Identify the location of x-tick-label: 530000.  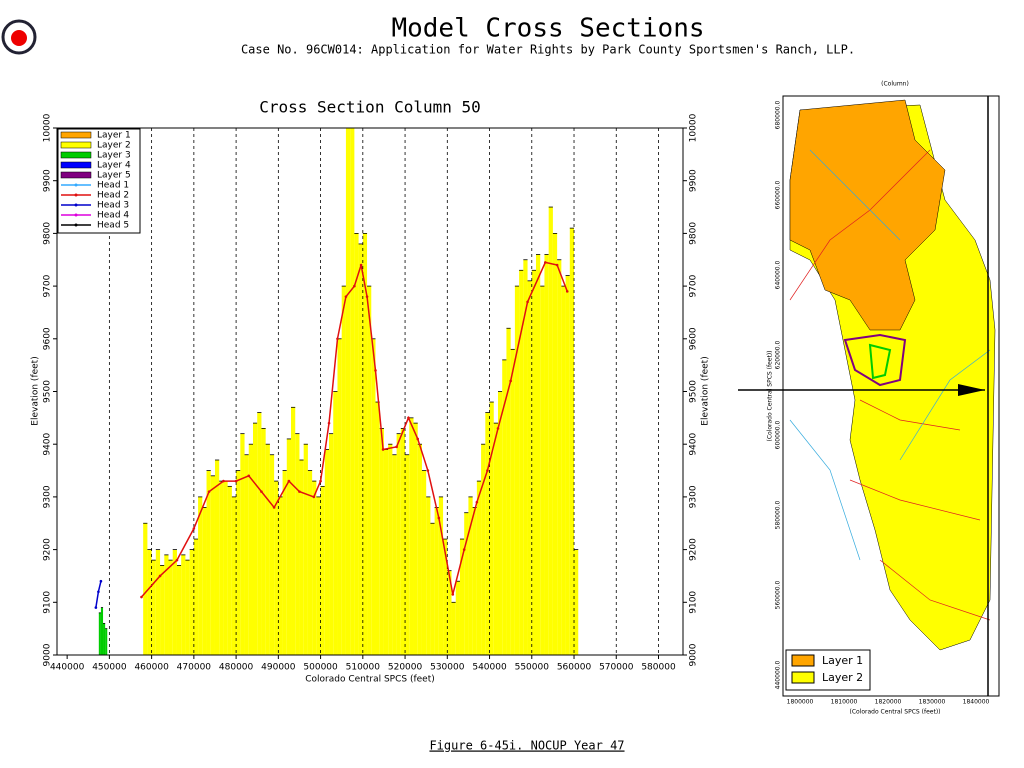
(447, 668).